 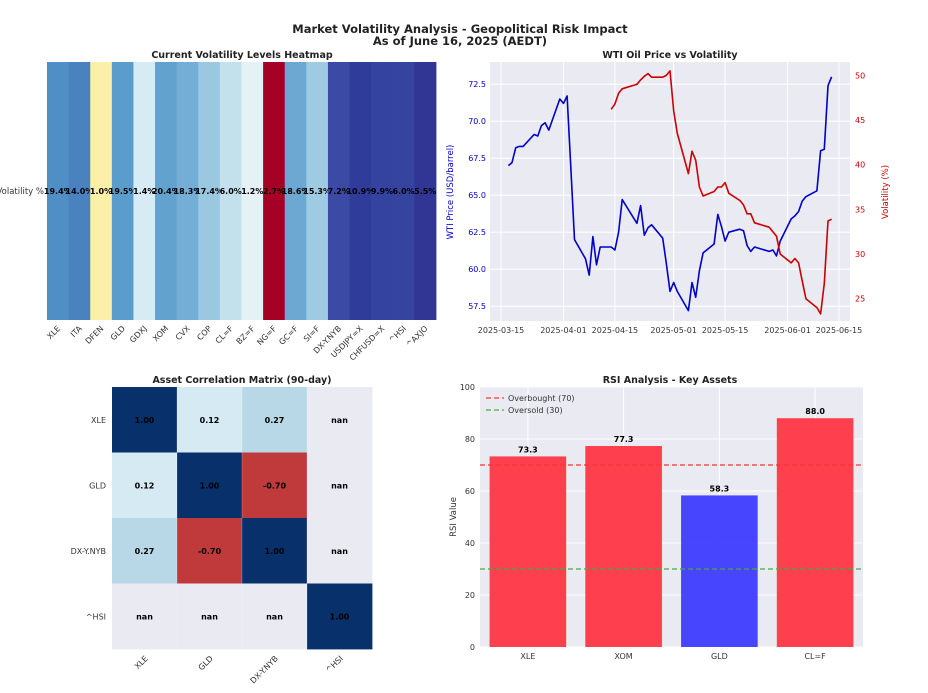 I want to click on rsi-xtick-0: XLE, so click(x=527, y=656).